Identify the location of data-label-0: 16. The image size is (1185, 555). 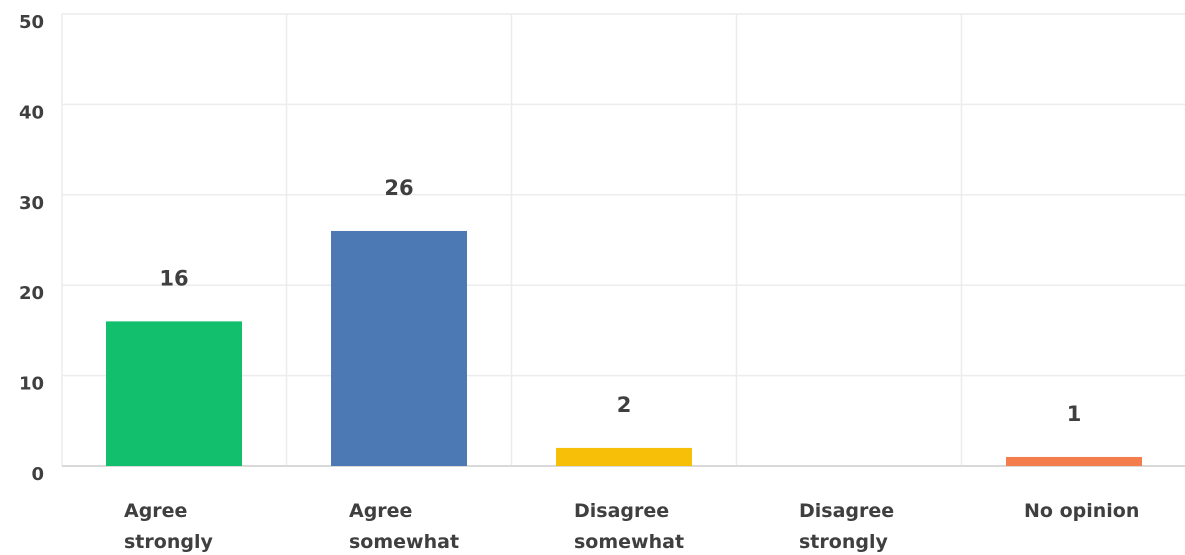
(173, 278).